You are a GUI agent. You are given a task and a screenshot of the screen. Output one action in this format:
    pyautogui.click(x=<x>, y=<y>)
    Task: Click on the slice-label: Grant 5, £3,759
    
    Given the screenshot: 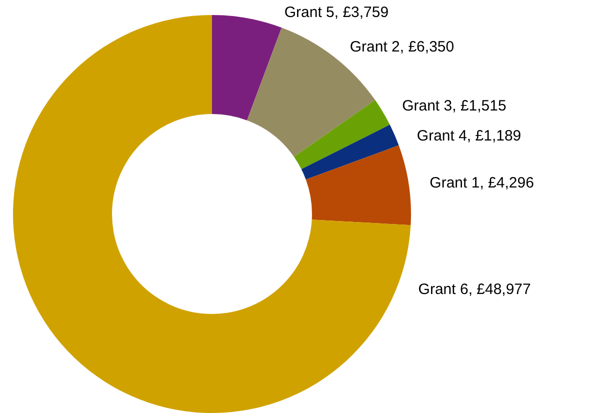 What is the action you would take?
    pyautogui.click(x=336, y=12)
    